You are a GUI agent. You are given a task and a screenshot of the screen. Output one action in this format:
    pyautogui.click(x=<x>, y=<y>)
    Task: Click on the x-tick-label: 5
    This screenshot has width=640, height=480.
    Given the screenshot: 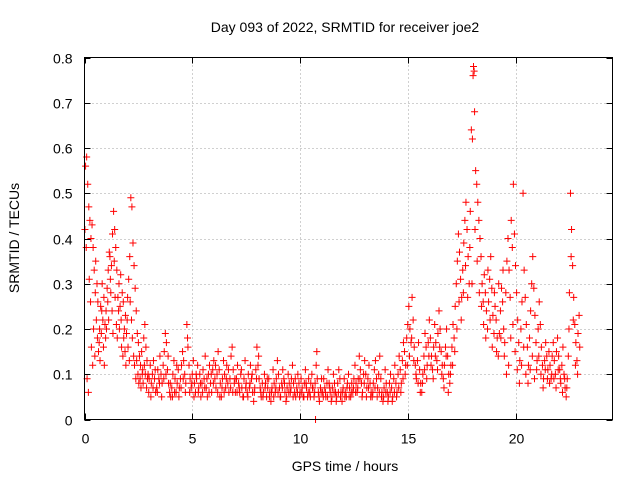 What is the action you would take?
    pyautogui.click(x=193, y=439)
    